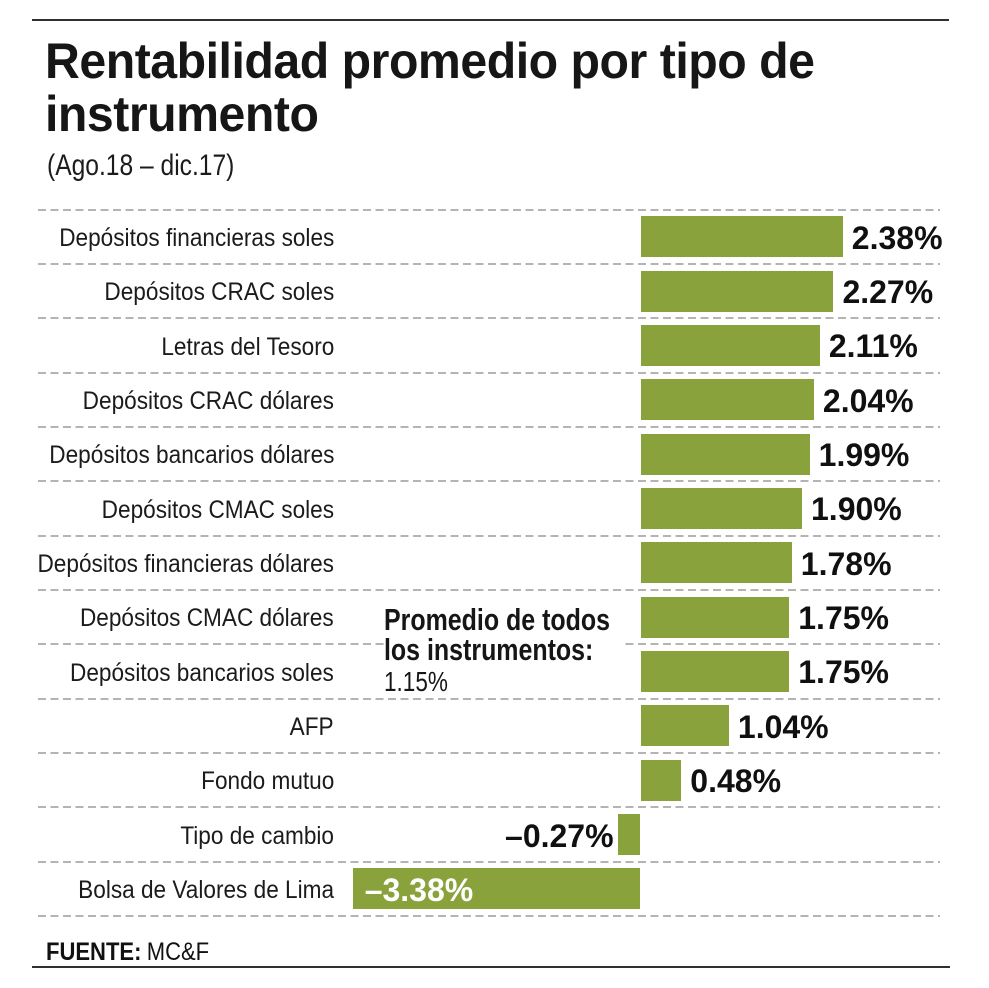 The width and height of the screenshot is (989, 988). Describe the element at coordinates (856, 509) in the screenshot. I see `value-label: 1.90%` at that location.